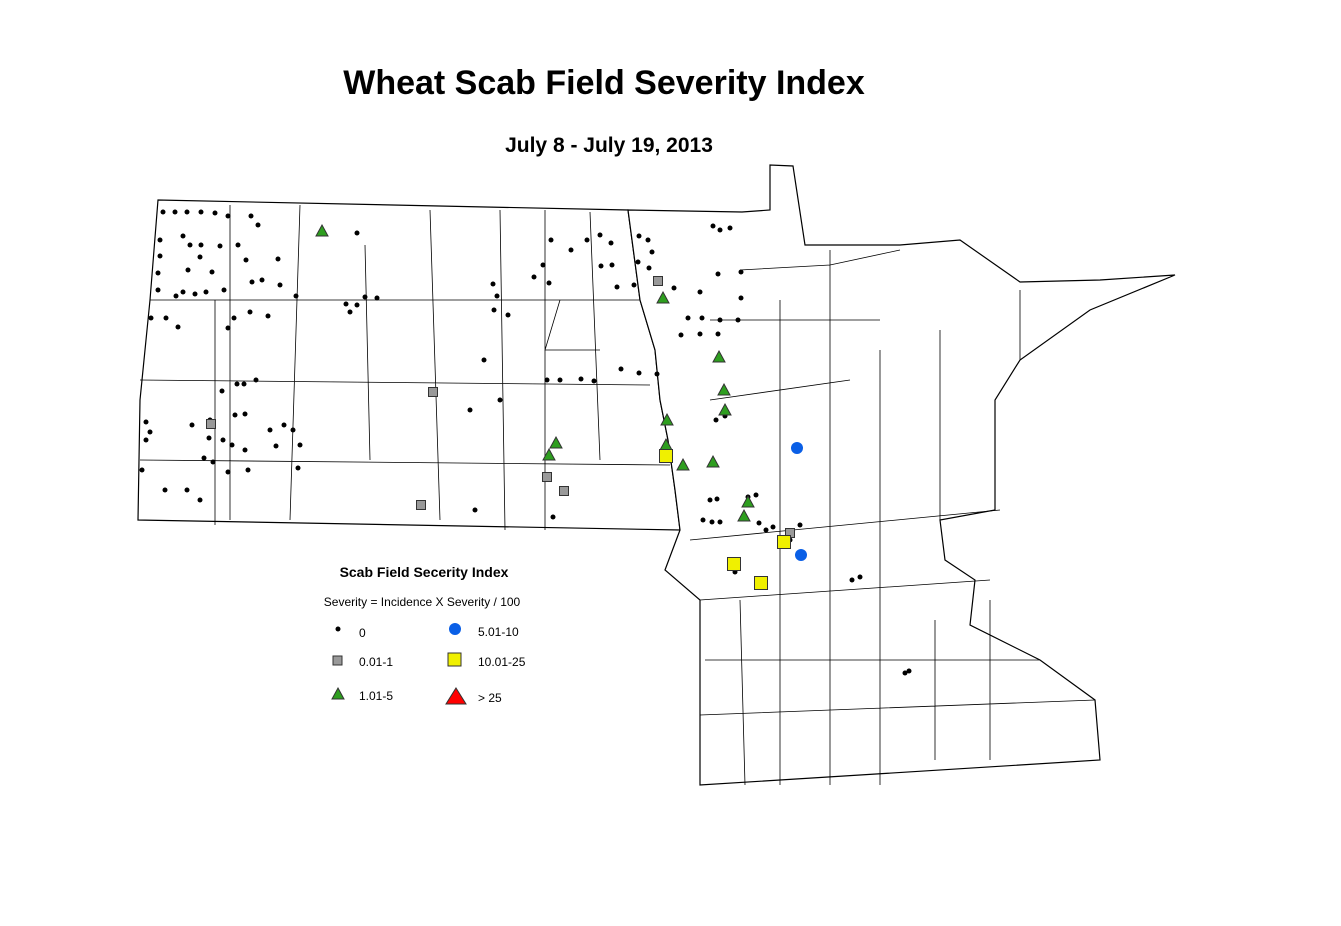  Describe the element at coordinates (405, 367) in the screenshot. I see `county-line` at that location.